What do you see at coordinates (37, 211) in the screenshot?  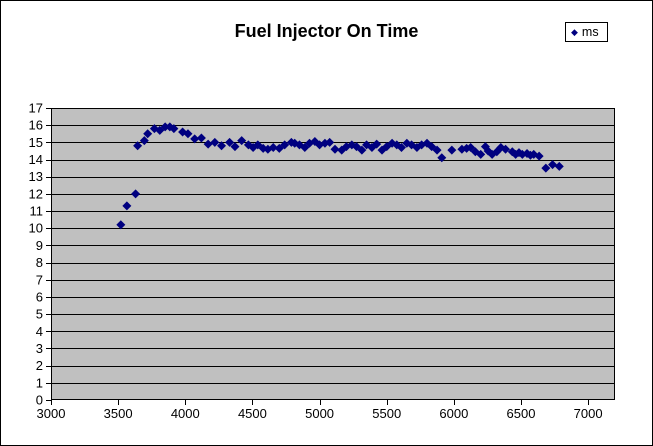 I see `y-tick-label: 11` at bounding box center [37, 211].